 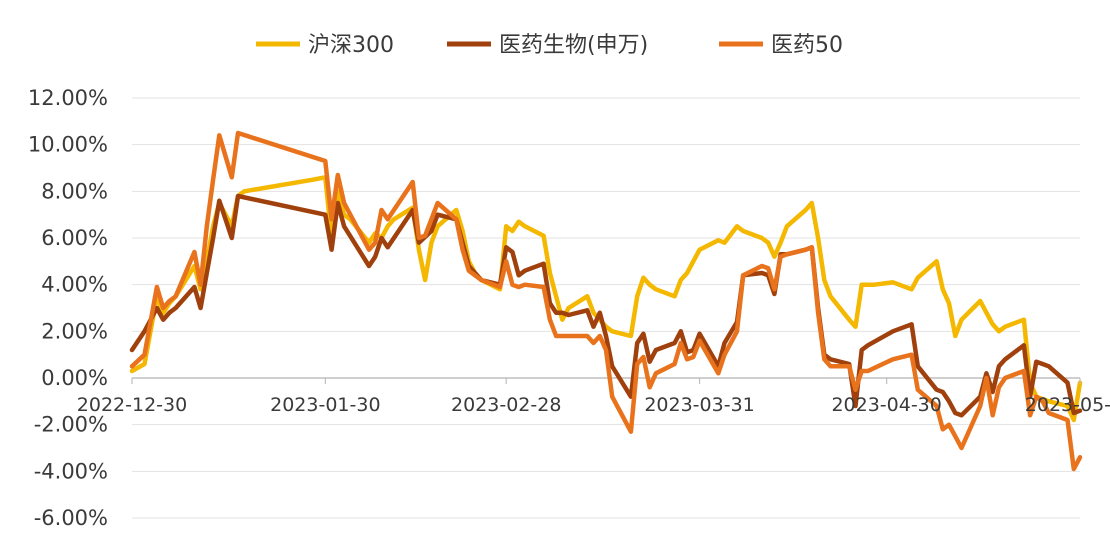 What do you see at coordinates (699, 405) in the screenshot?
I see `x-tick-label: 2023-03-31` at bounding box center [699, 405].